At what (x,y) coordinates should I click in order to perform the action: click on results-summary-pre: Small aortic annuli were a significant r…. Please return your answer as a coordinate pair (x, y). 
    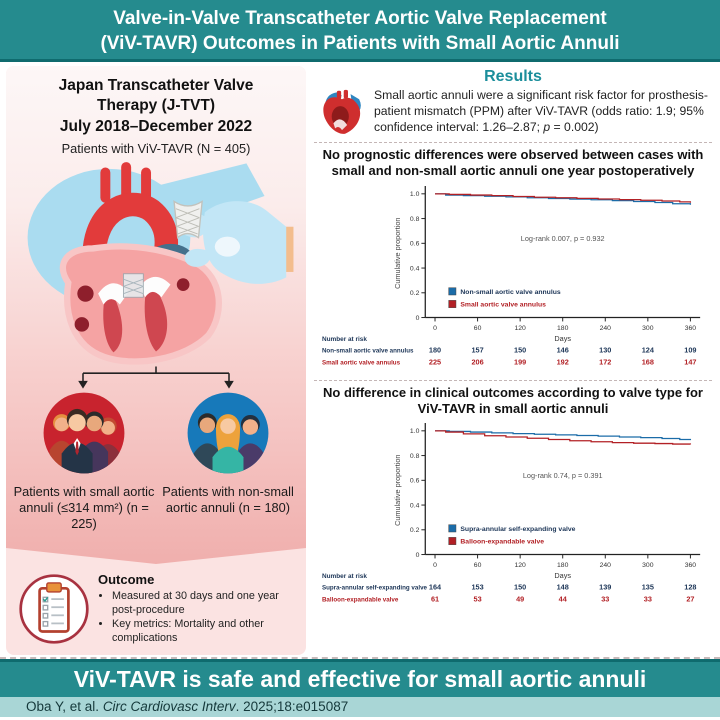
    Looking at the image, I should click on (541, 111).